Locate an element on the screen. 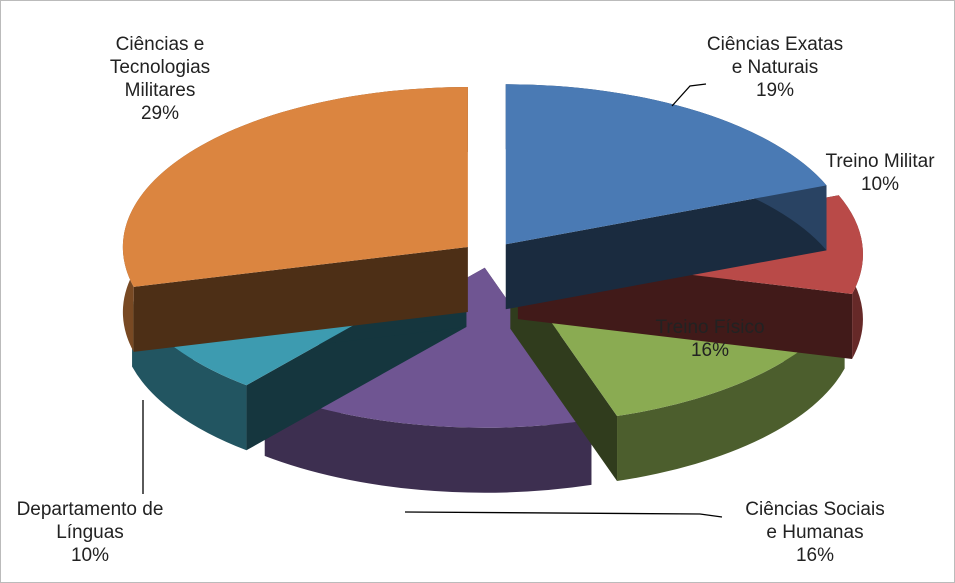 This screenshot has height=583, width=955. data-label-name: Treino Militar is located at coordinates (880, 161).